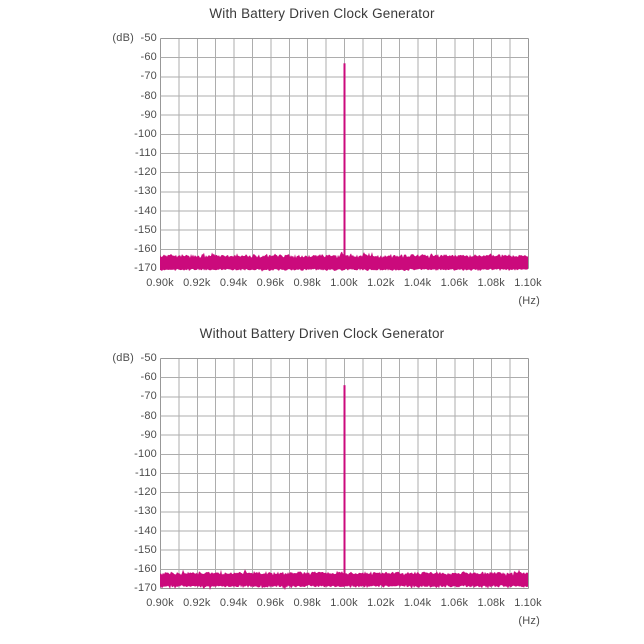  I want to click on chart-title: Without Battery Driven Clock Generator, so click(322, 333).